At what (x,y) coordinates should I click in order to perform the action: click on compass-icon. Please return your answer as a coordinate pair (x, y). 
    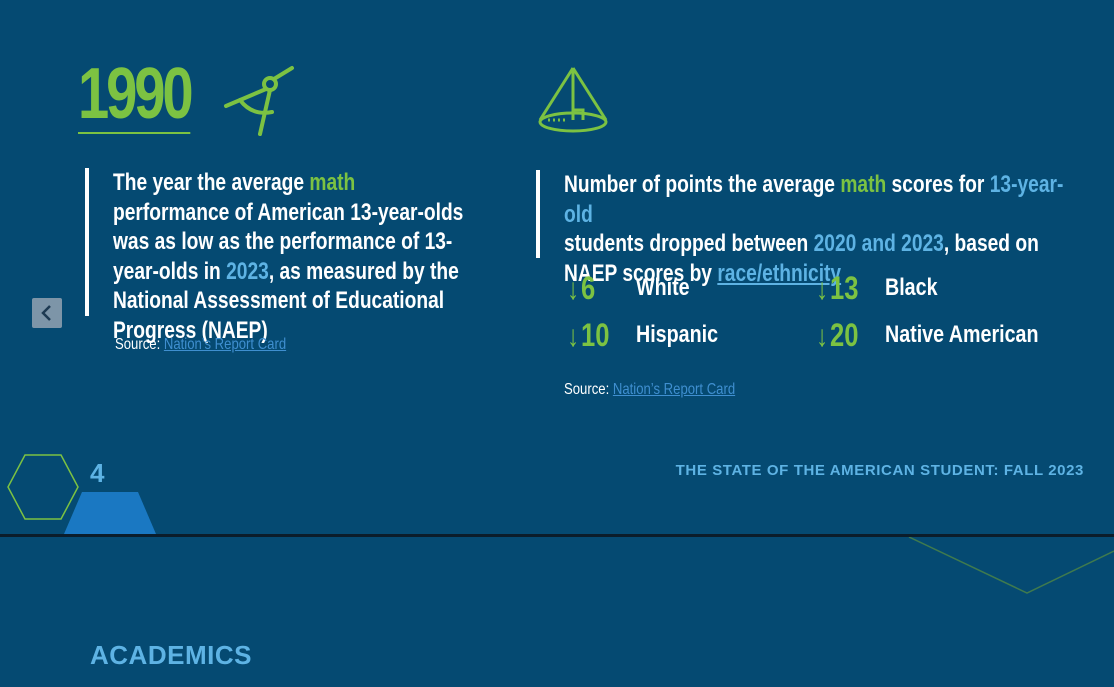
    Looking at the image, I should click on (259, 101).